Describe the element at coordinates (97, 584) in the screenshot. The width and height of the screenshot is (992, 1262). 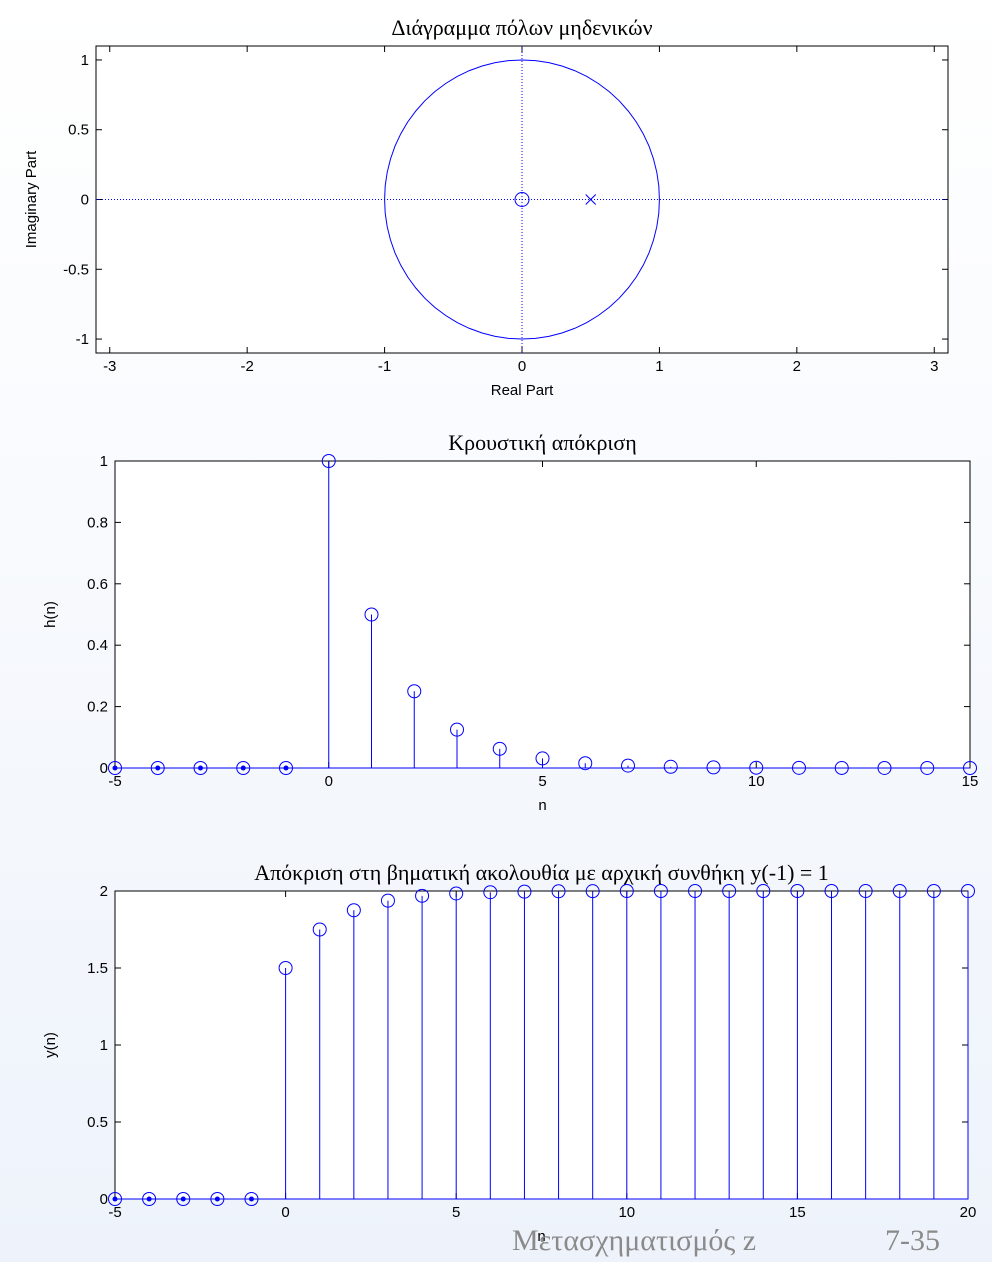
I see `y-tick-label: 0.6` at that location.